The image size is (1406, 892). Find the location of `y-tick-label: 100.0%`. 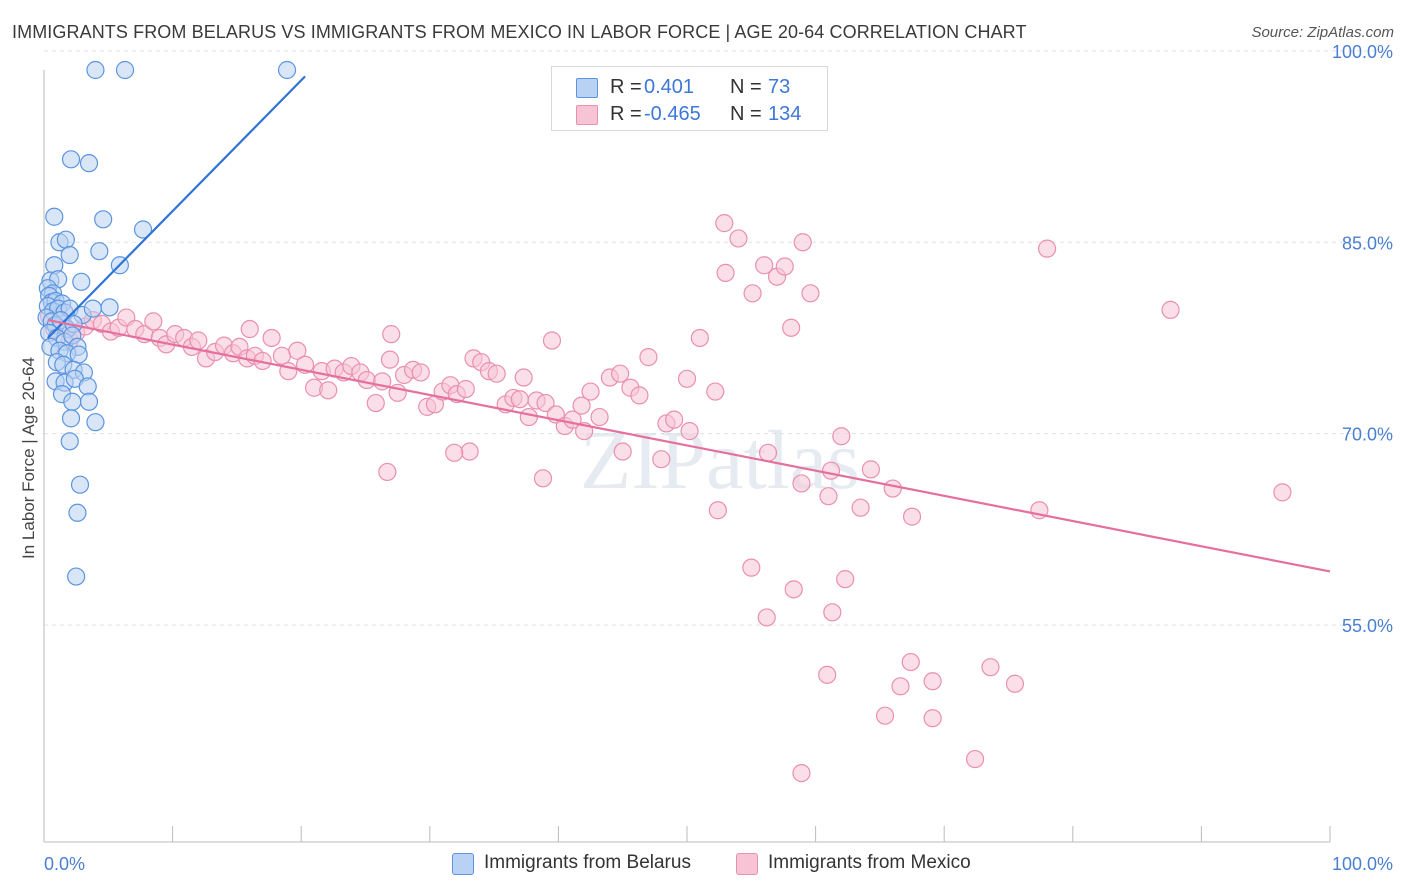

y-tick-label: 100.0% is located at coordinates (1362, 52).